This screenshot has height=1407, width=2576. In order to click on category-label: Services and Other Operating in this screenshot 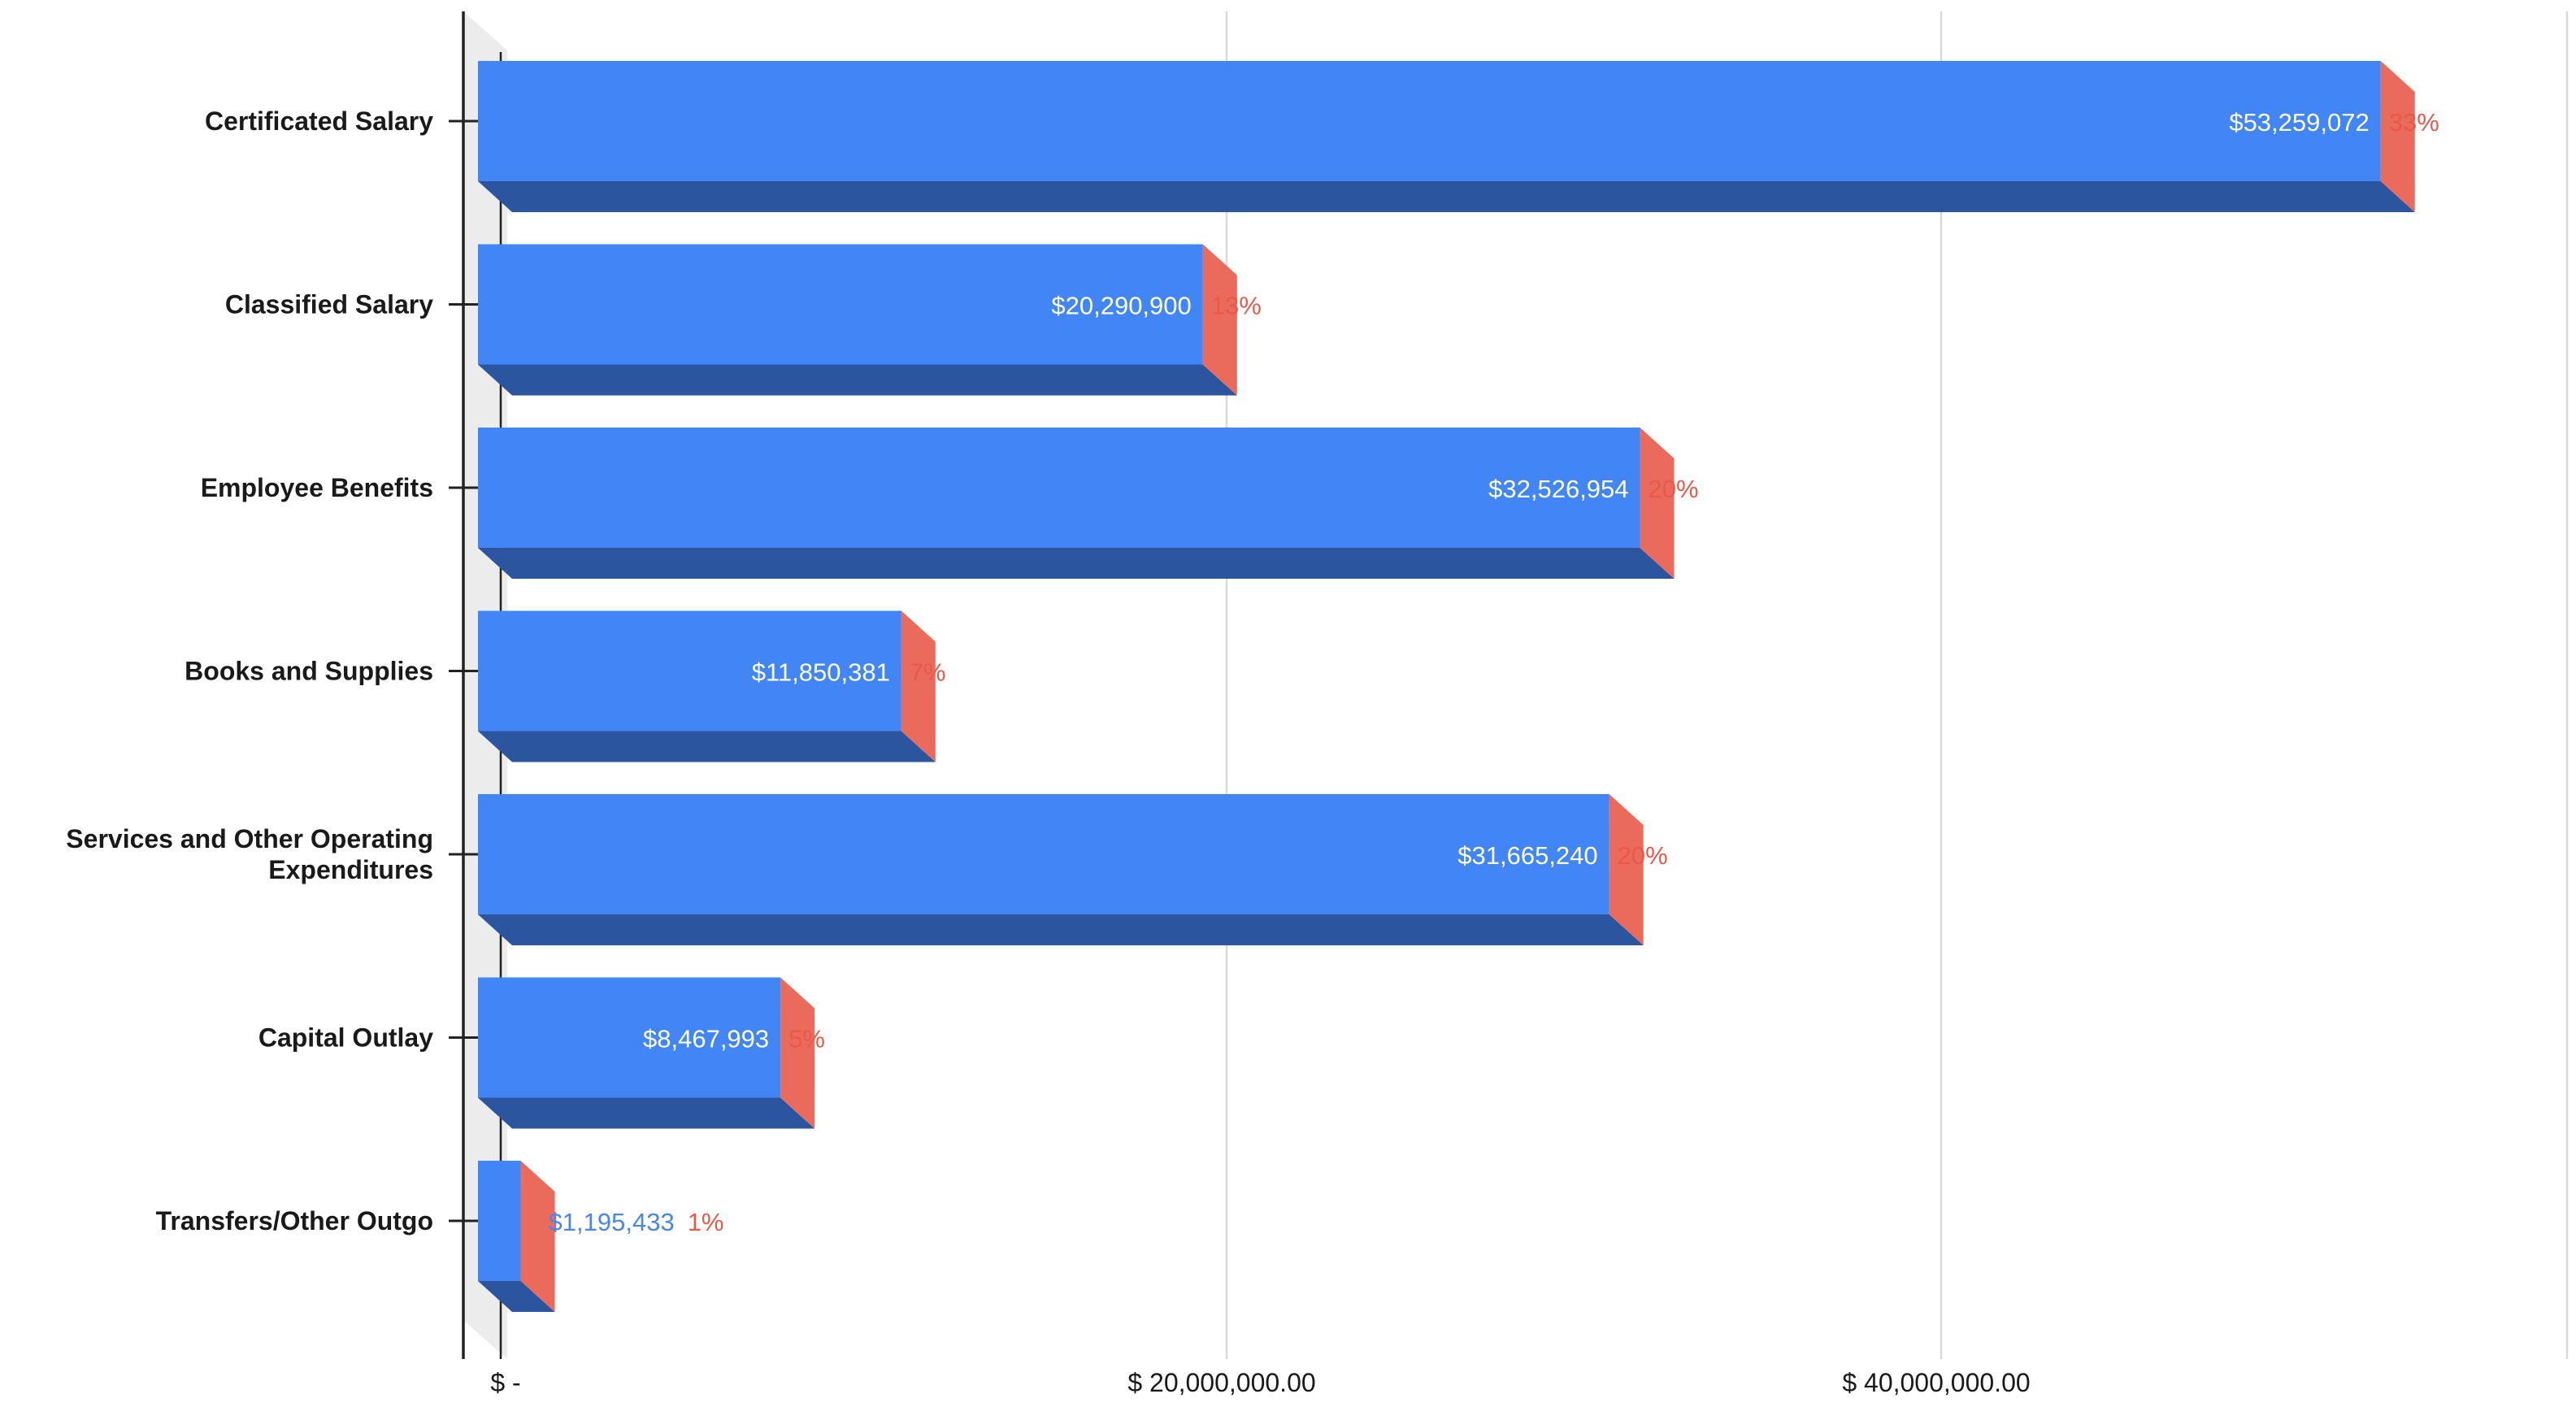, I will do `click(249, 839)`.